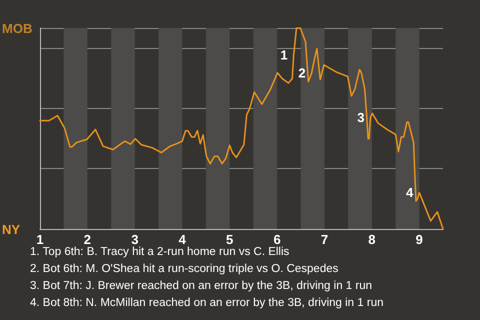 This screenshot has width=480, height=320. I want to click on annotation: 2, so click(302, 72).